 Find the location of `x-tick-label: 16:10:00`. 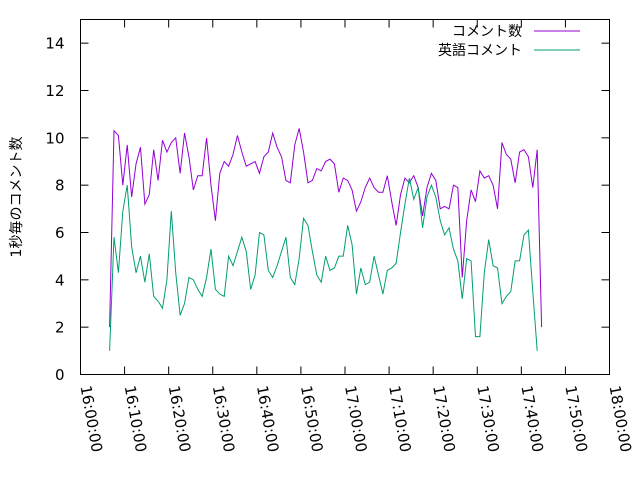

x-tick-label: 16:10:00 is located at coordinates (135, 418).